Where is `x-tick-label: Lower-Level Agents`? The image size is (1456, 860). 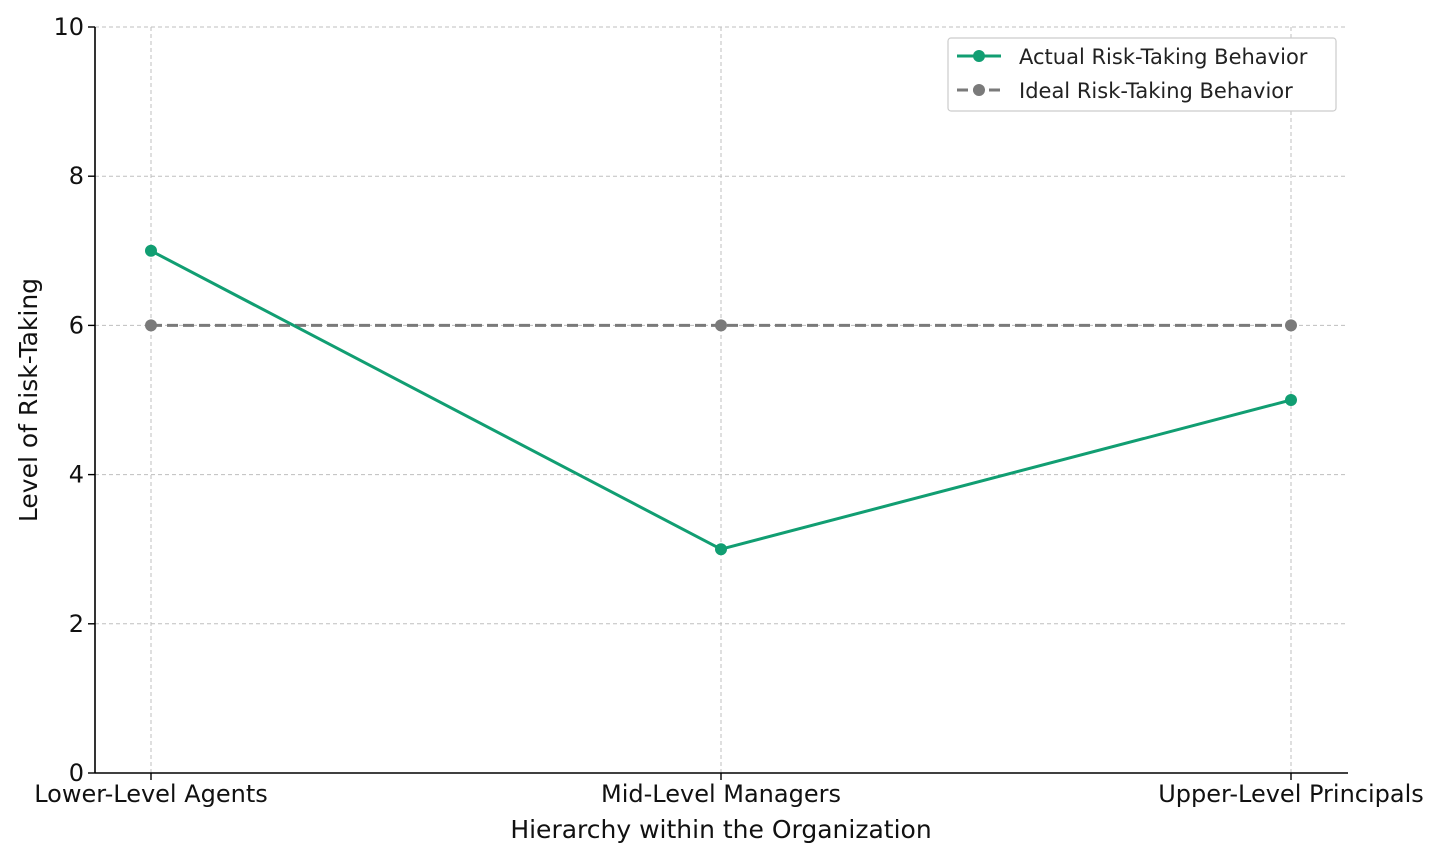 x-tick-label: Lower-Level Agents is located at coordinates (151, 794).